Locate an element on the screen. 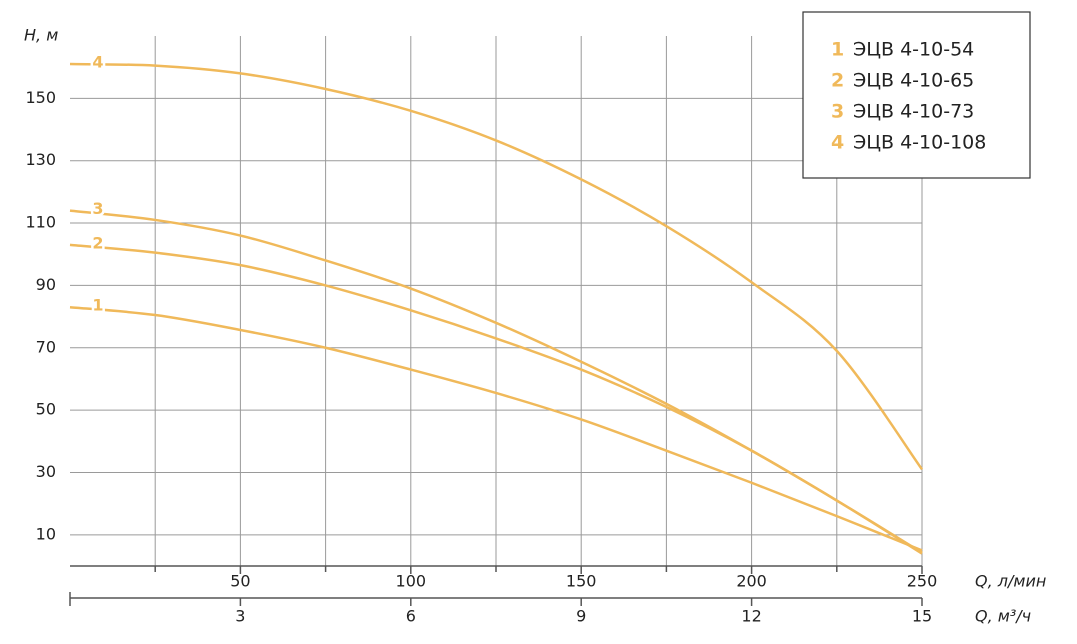 The image size is (1077, 644). x2-tick-label: 15 is located at coordinates (922, 616).